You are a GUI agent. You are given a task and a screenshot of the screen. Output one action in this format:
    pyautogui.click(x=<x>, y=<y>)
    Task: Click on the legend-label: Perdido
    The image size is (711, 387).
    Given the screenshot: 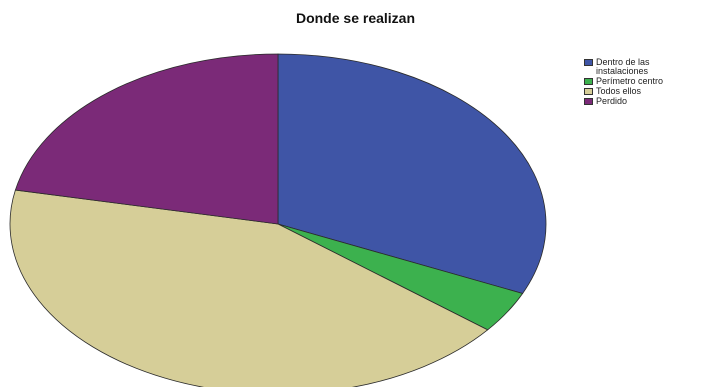 What is the action you would take?
    pyautogui.click(x=612, y=101)
    